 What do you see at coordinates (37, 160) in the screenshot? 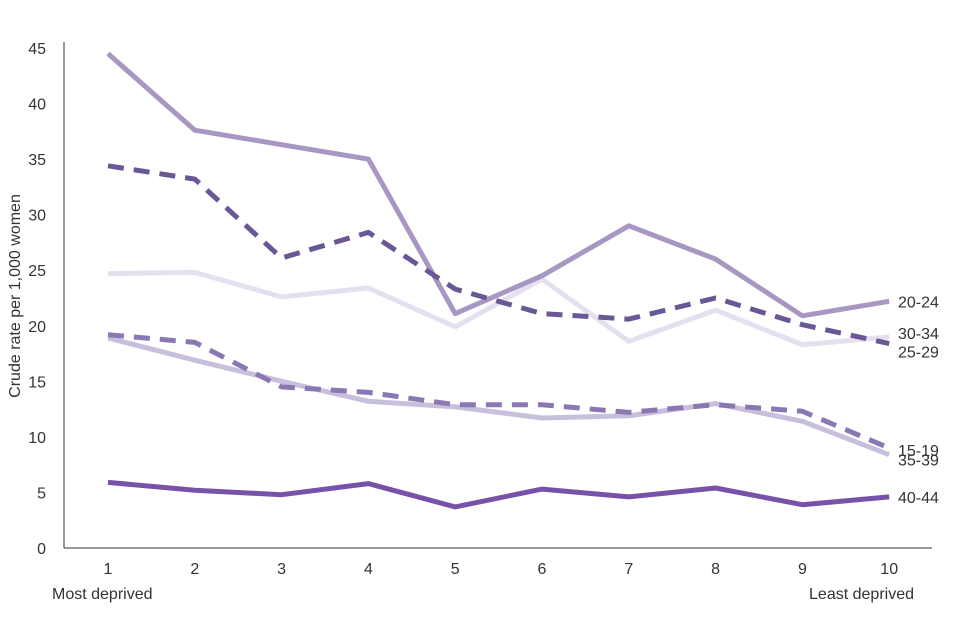
I see `y-tick-label: 35` at bounding box center [37, 160].